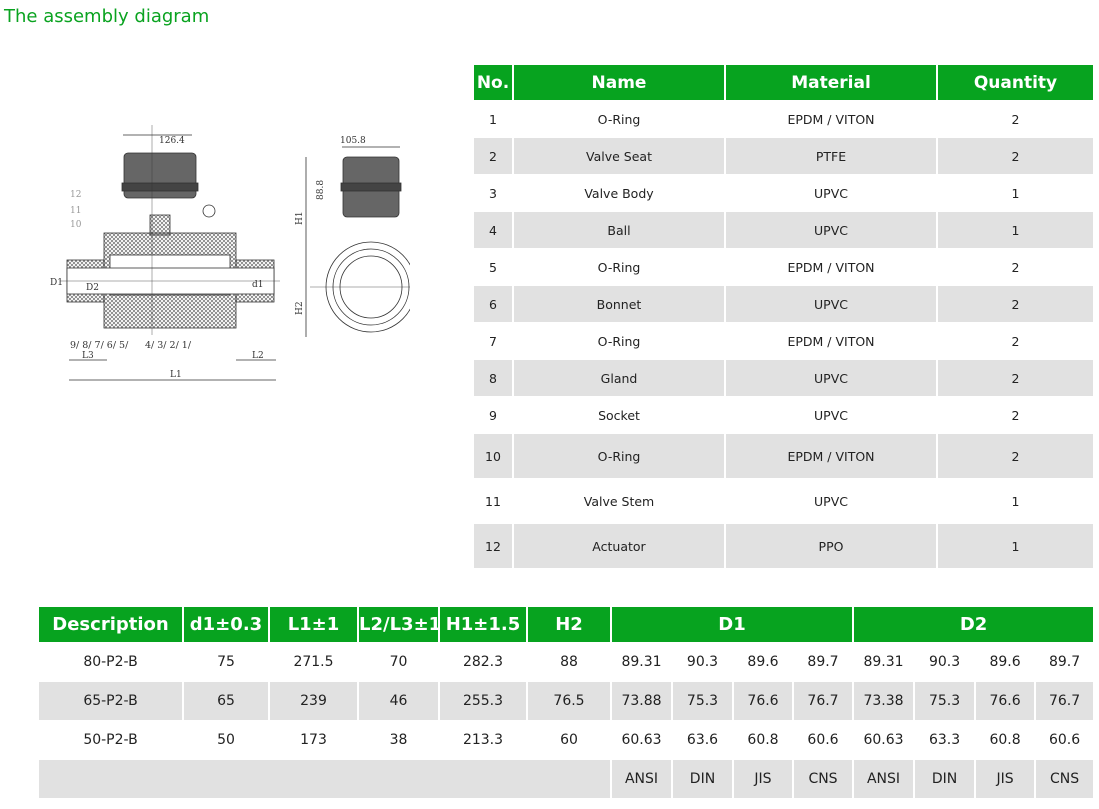 The width and height of the screenshot is (1099, 809). I want to click on table-row: 1 O-Ring EPDM / VITON 2, so click(782, 119).